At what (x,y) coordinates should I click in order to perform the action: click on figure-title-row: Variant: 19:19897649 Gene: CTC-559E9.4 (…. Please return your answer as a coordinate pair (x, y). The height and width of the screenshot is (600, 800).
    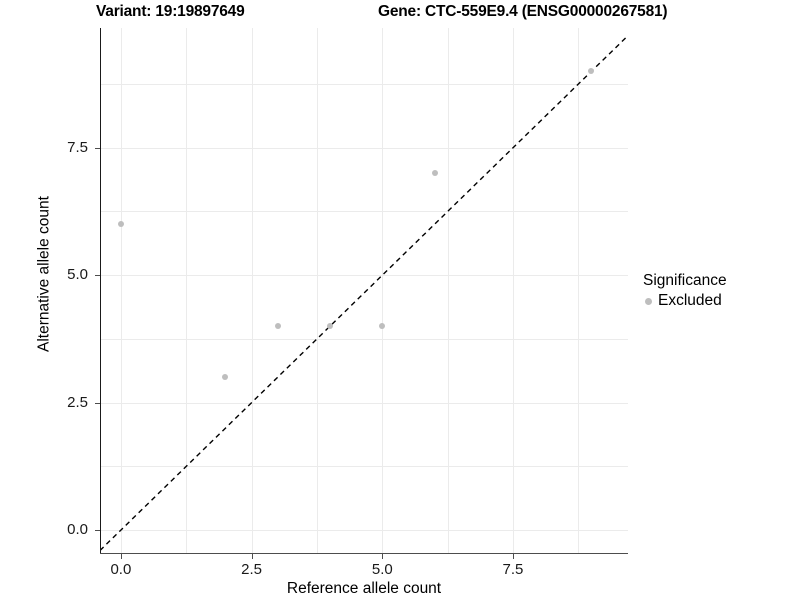
    Looking at the image, I should click on (400, 15).